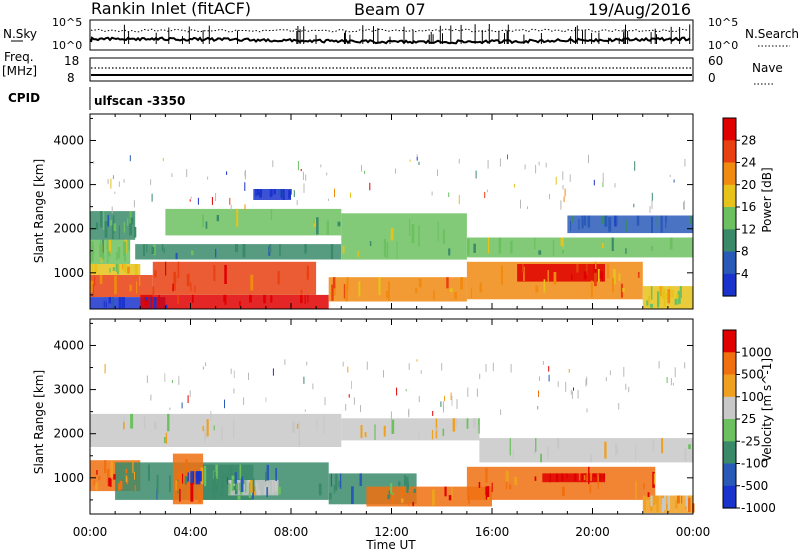  I want to click on velocity-colorbar-tick-label: 100, so click(752, 397).